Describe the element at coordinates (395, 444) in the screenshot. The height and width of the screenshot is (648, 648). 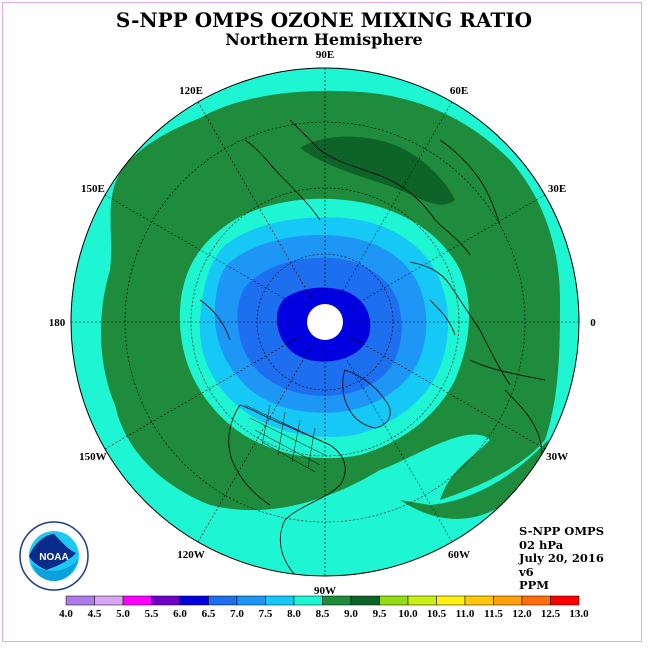
I see `meridian-60w` at that location.